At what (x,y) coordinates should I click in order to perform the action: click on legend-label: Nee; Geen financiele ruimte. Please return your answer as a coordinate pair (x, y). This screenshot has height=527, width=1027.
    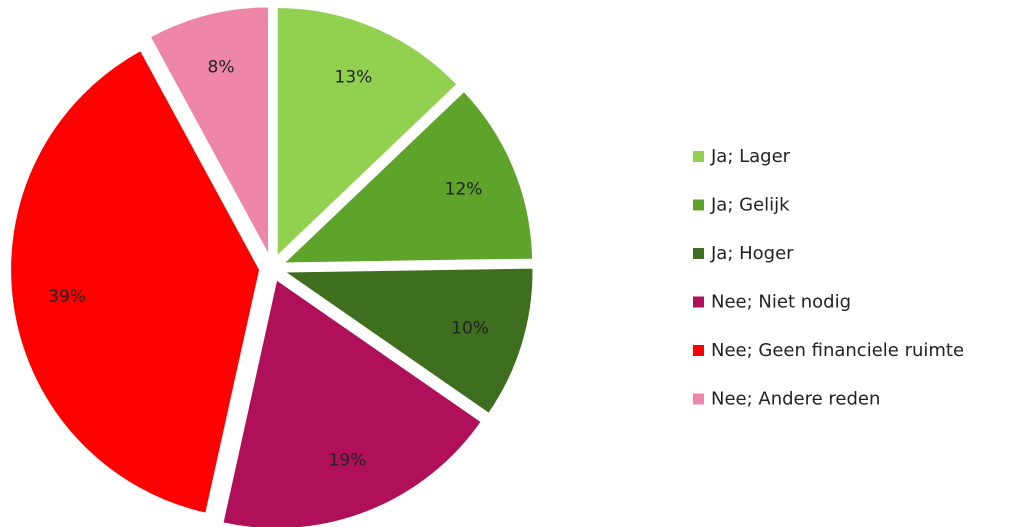
    Looking at the image, I should click on (837, 350).